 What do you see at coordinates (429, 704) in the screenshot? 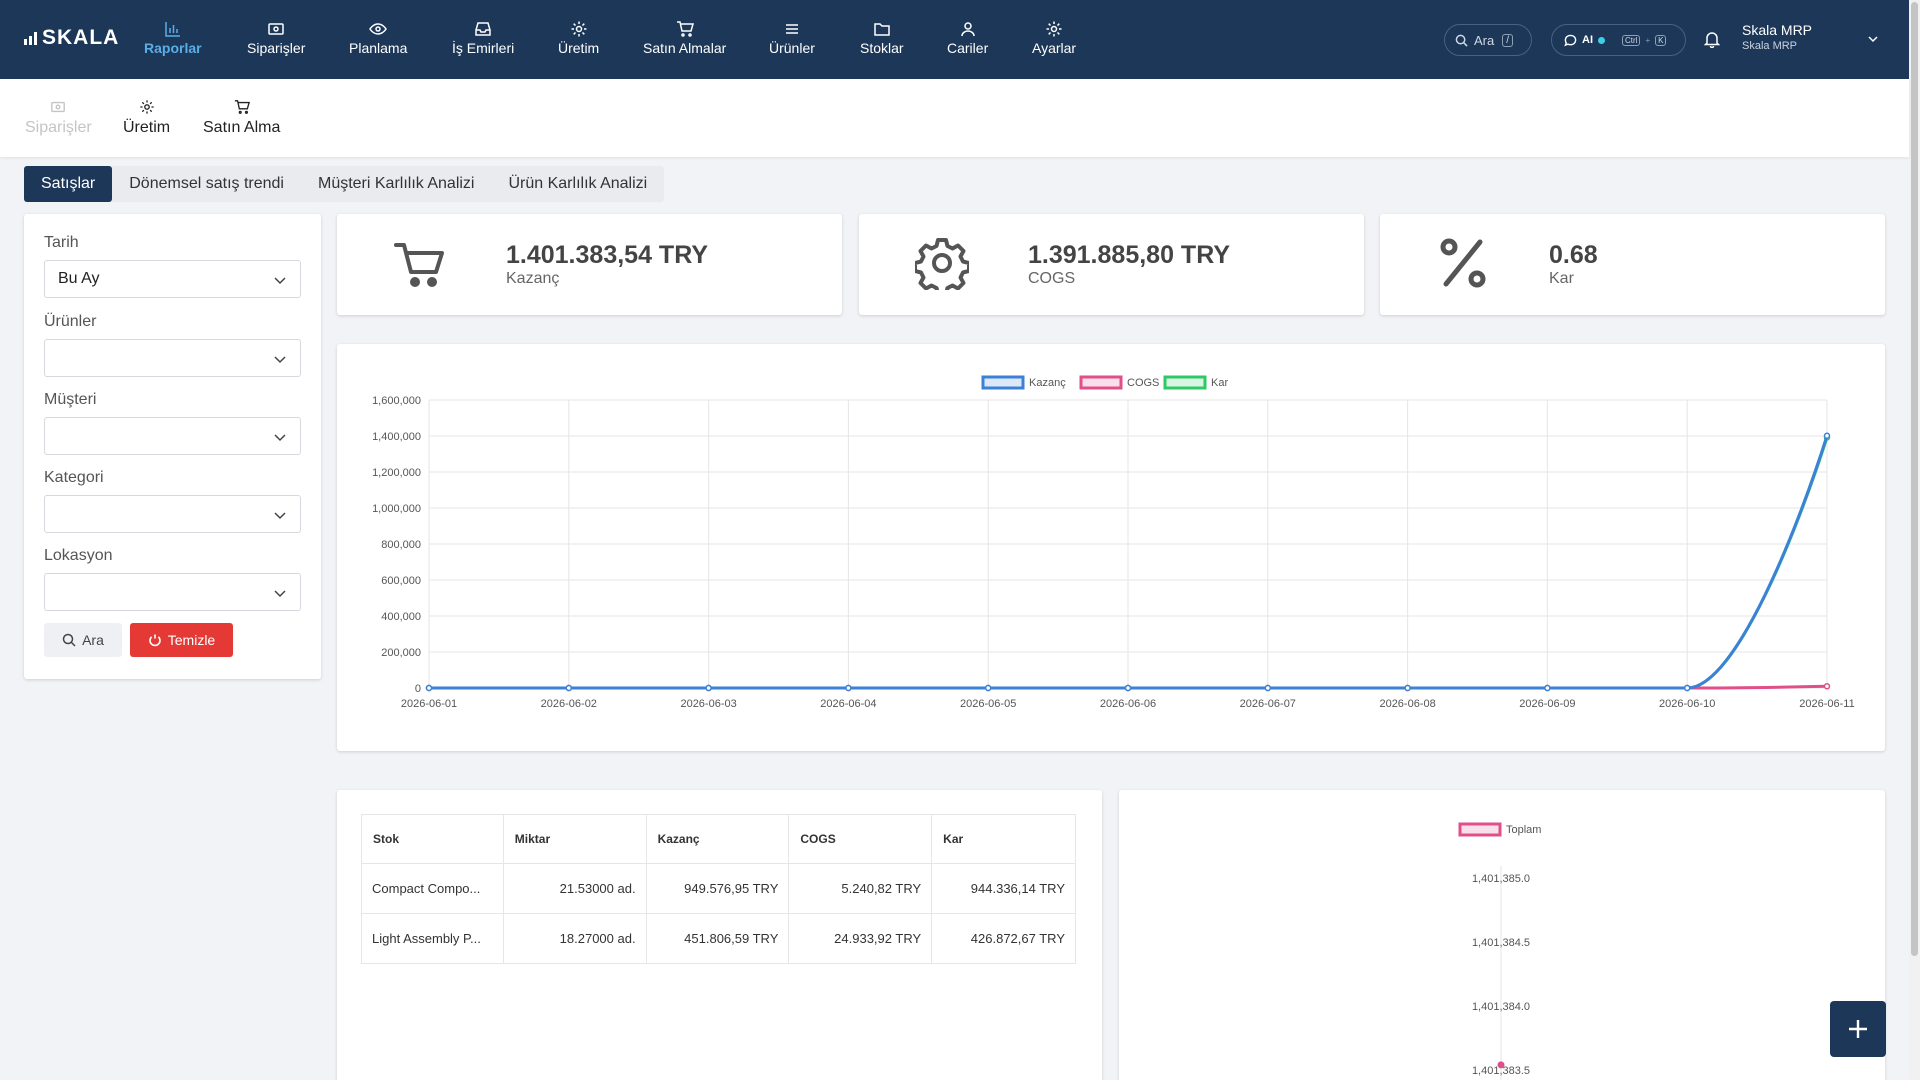
I see `x-tick-label: 2026-06-01` at bounding box center [429, 704].